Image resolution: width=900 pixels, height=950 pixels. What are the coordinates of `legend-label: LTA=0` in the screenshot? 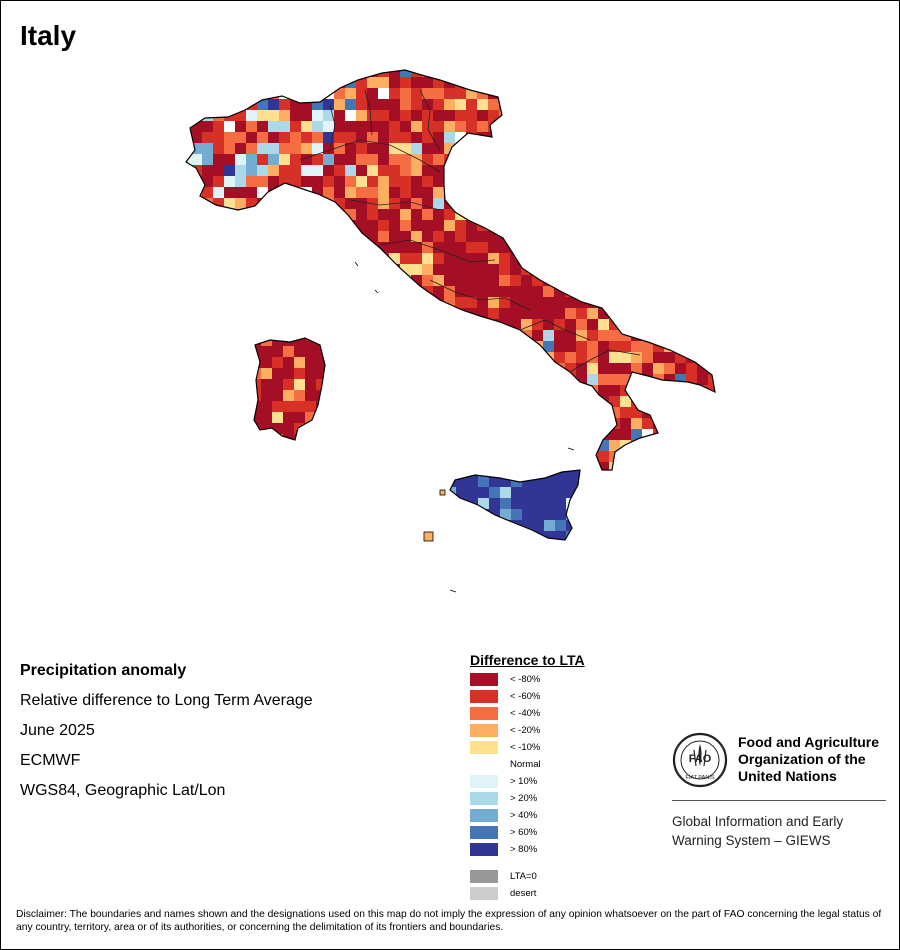 It's located at (523, 876).